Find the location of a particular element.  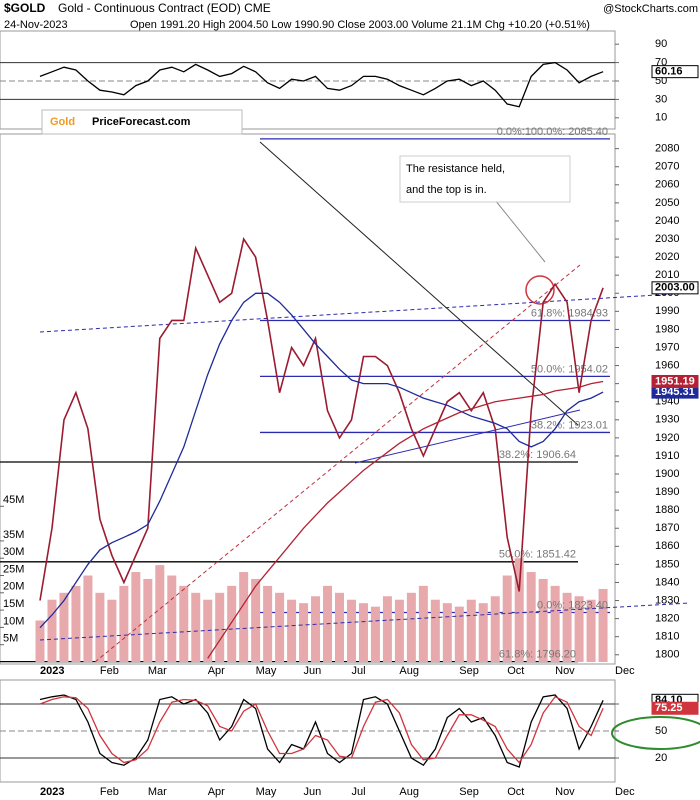

logo-site: PriceForecast.com is located at coordinates (141, 122).